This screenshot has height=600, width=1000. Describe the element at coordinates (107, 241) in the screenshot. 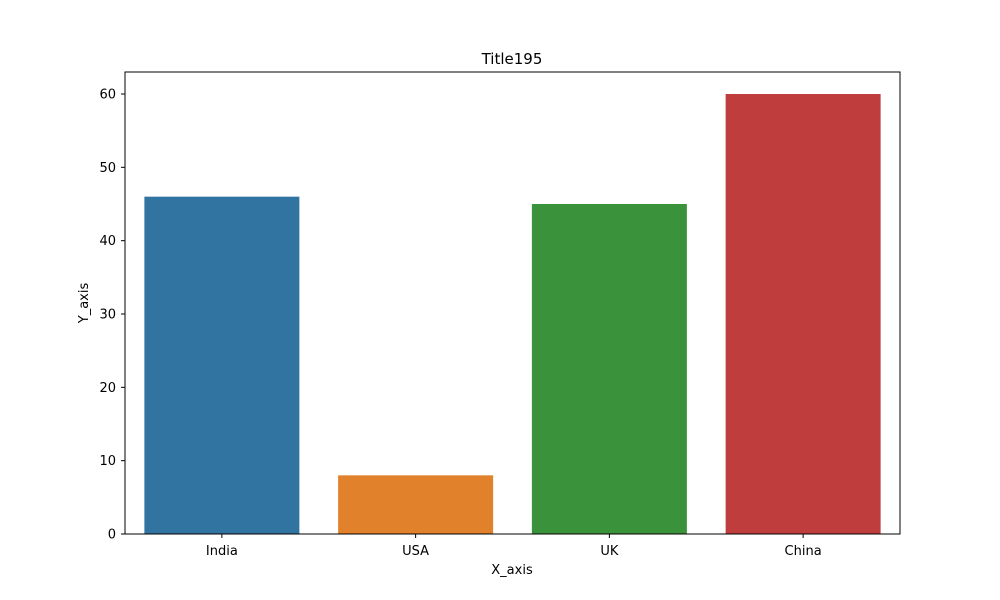

I see `y-tick-label-40: 40` at that location.